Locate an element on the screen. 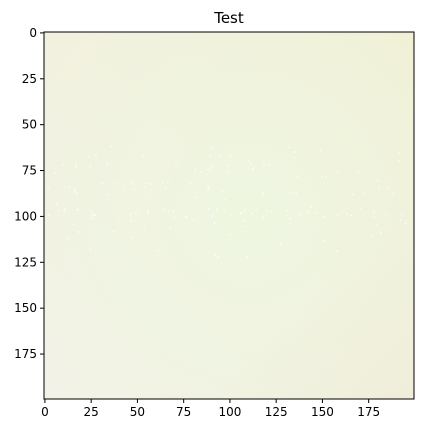 The width and height of the screenshot is (425, 435). x-tick-label: 125 is located at coordinates (276, 412).